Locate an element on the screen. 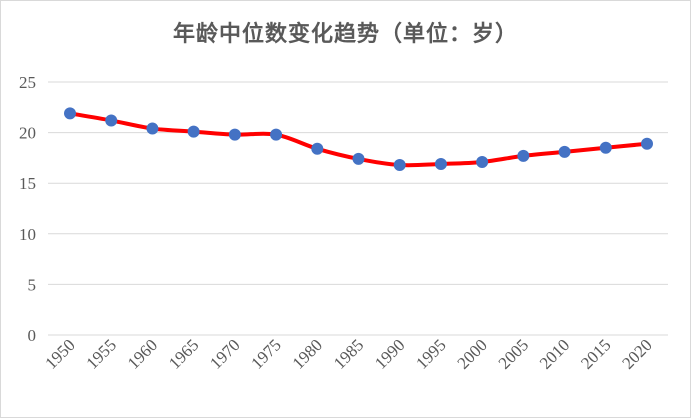  x-tick-label: 1965 is located at coordinates (183, 353).